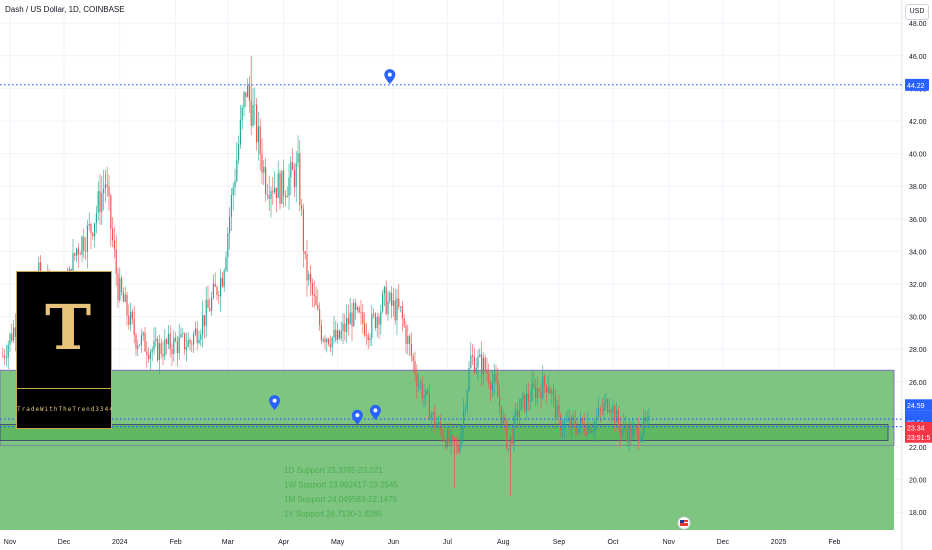 The width and height of the screenshot is (932, 550). What do you see at coordinates (338, 542) in the screenshot?
I see `x-tick-label: May` at bounding box center [338, 542].